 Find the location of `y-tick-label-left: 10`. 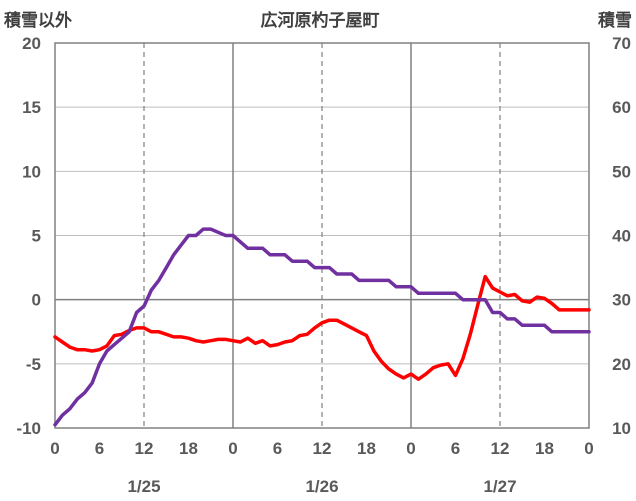

y-tick-label-left: 10 is located at coordinates (31, 171).